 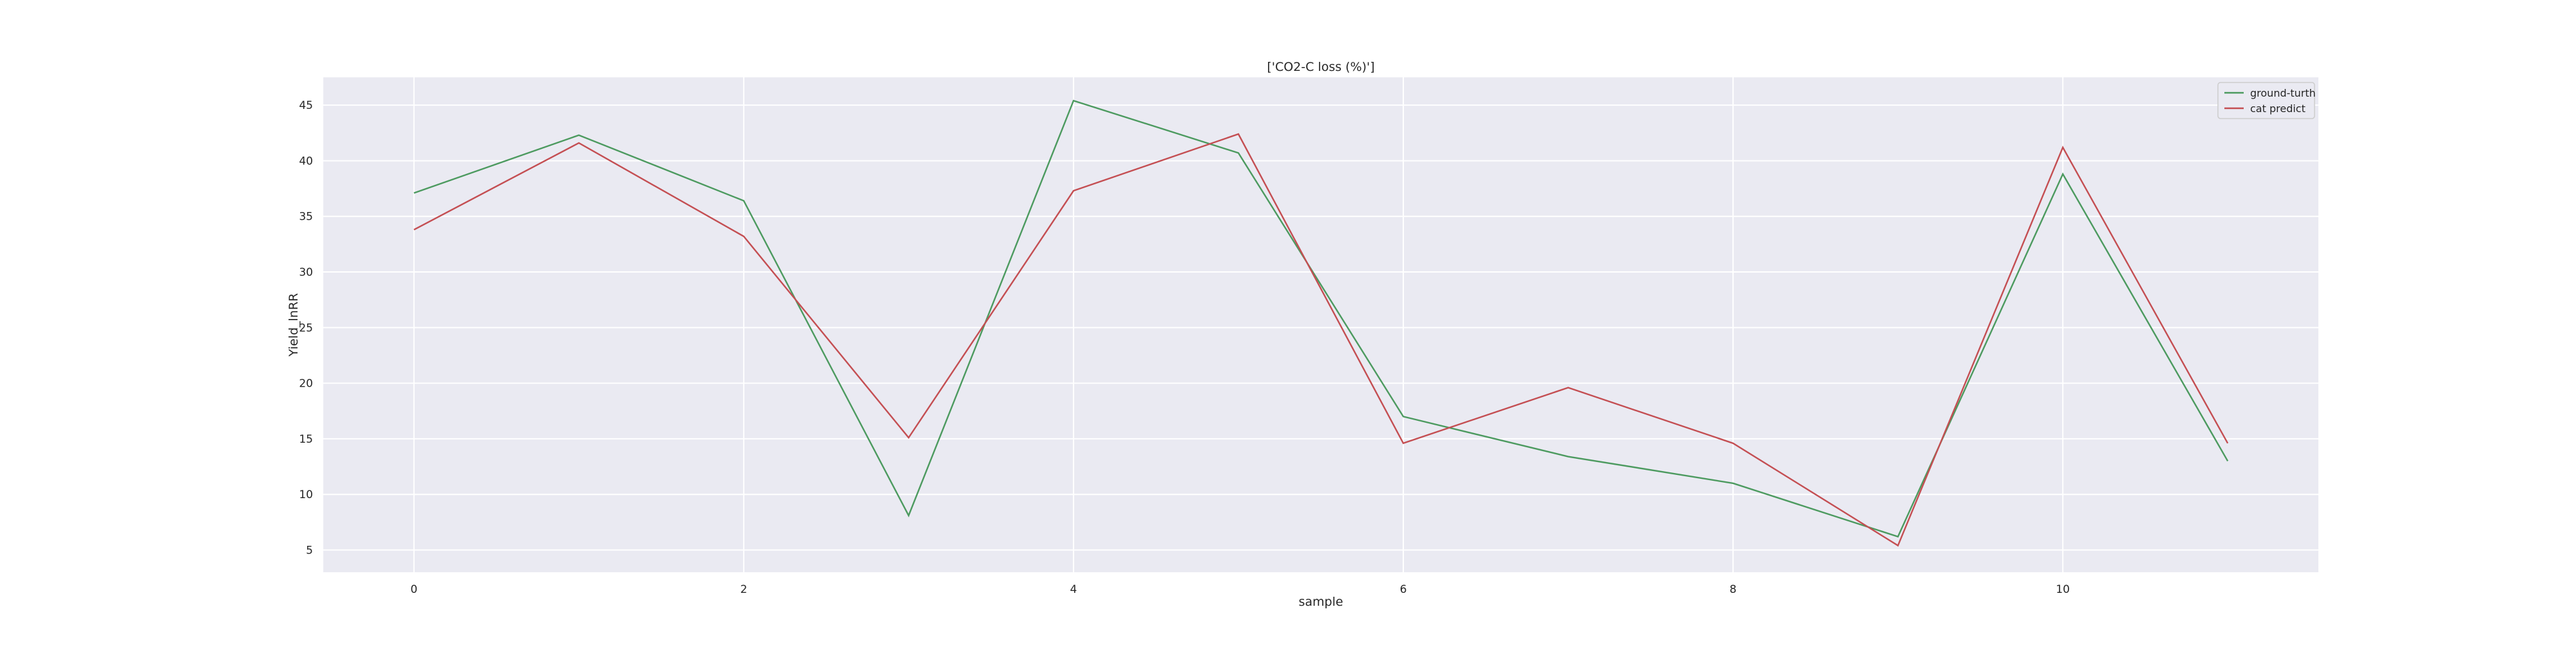 I want to click on x-tick-label: 4, so click(x=1073, y=589).